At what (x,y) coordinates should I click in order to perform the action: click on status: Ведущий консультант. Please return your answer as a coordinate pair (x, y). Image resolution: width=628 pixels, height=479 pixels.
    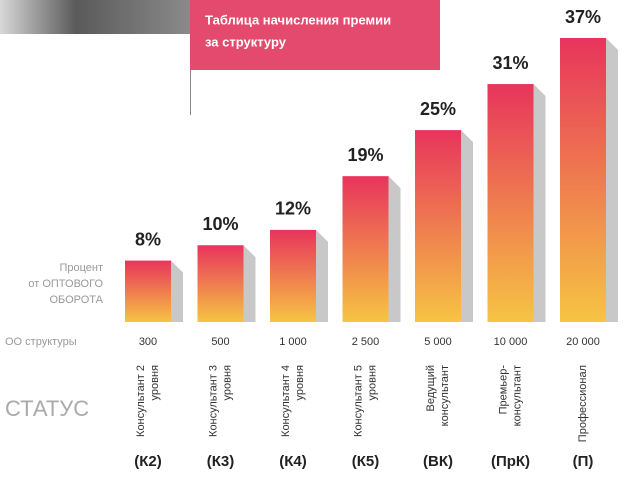
    Looking at the image, I should click on (438, 395).